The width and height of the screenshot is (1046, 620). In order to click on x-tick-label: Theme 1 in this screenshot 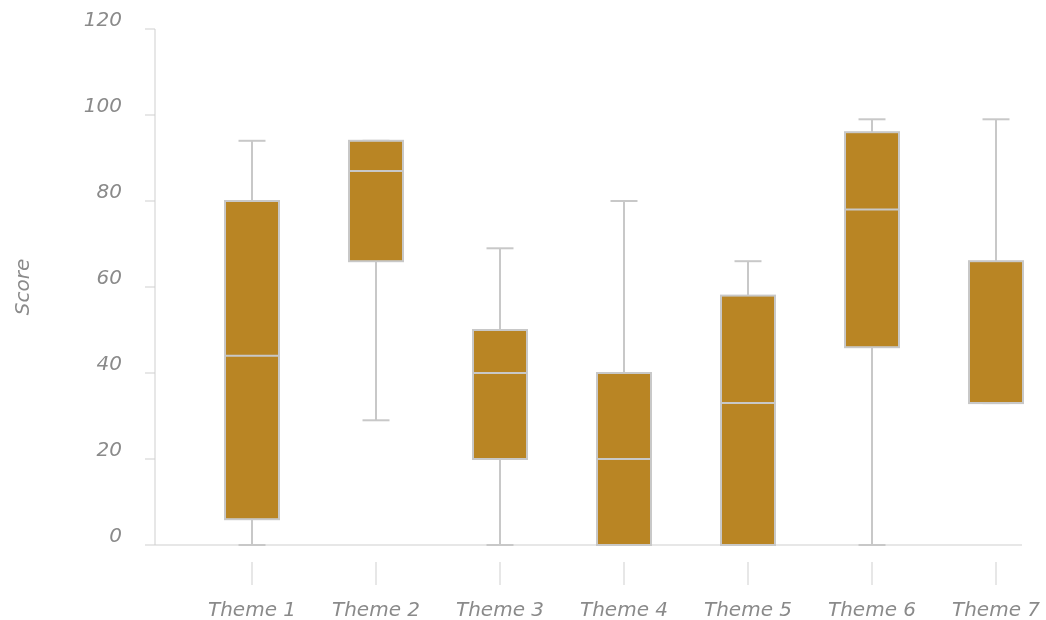, I will do `click(252, 608)`.